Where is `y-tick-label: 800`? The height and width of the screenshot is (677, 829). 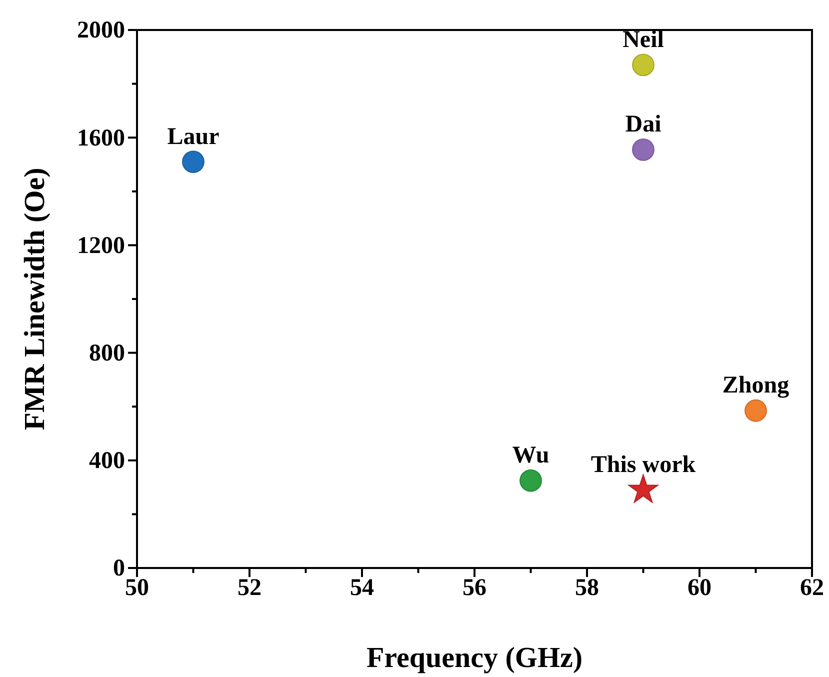 y-tick-label: 800 is located at coordinates (107, 353).